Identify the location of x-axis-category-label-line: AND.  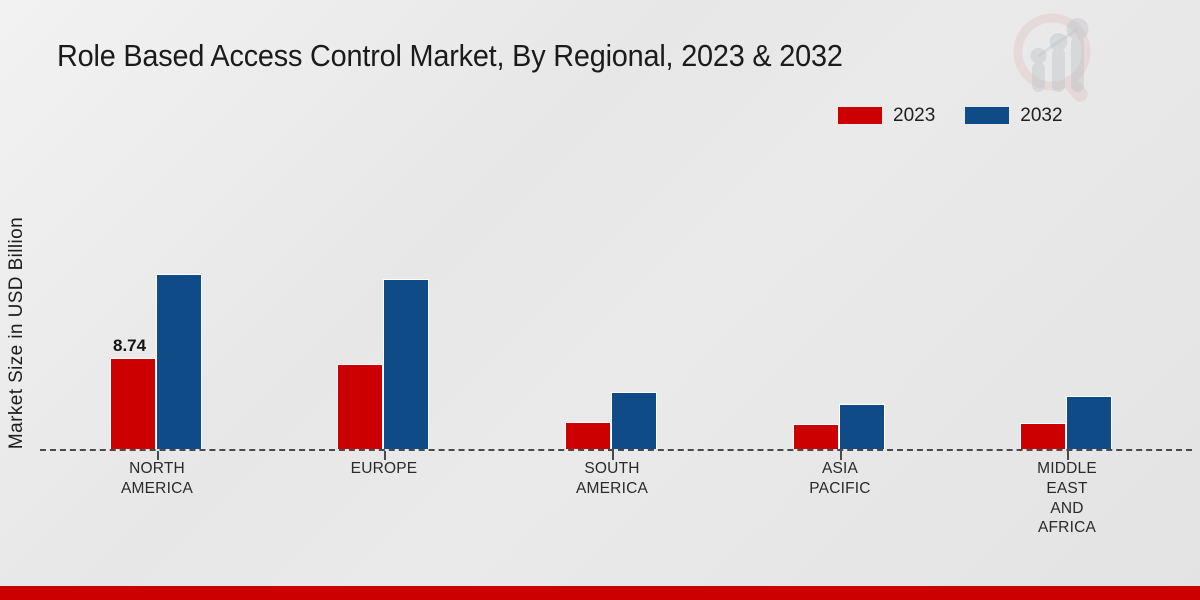
(1067, 508).